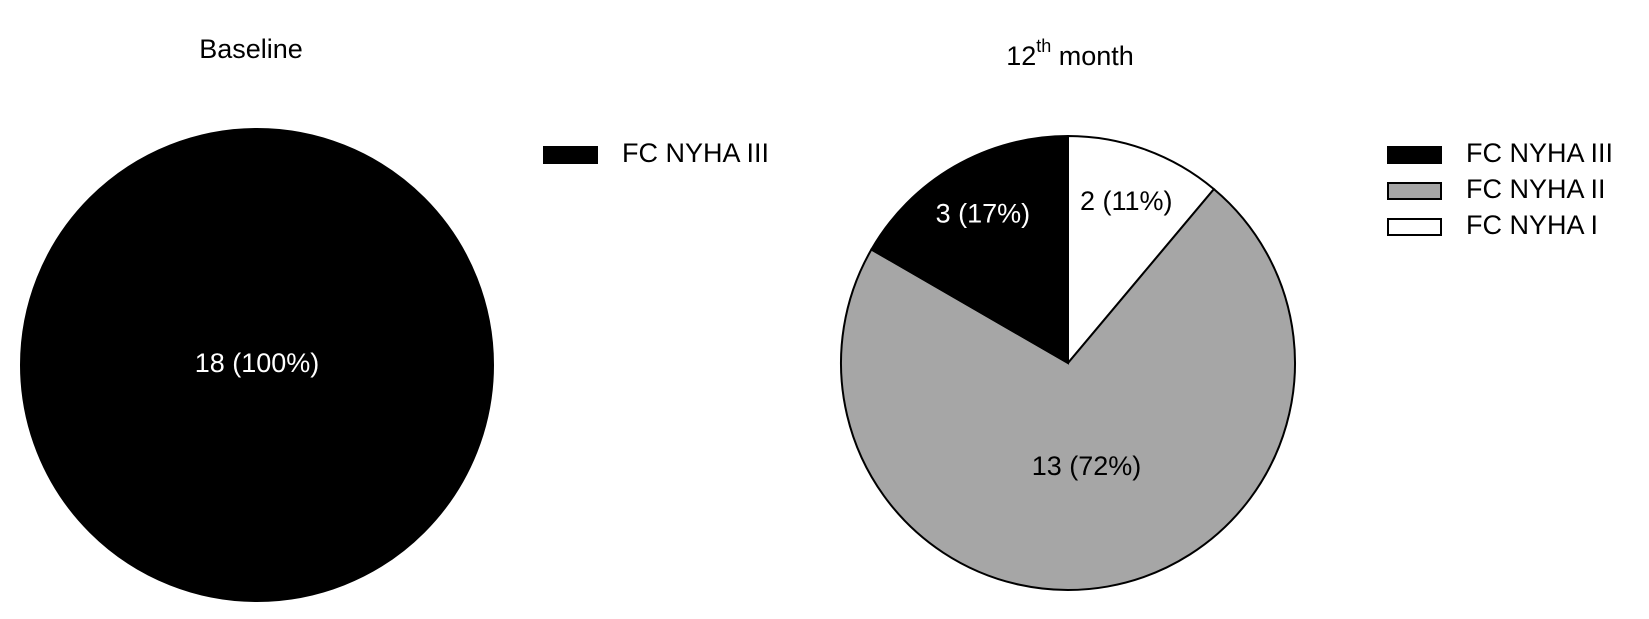  I want to click on chart-title: 12th month, so click(1070, 53).